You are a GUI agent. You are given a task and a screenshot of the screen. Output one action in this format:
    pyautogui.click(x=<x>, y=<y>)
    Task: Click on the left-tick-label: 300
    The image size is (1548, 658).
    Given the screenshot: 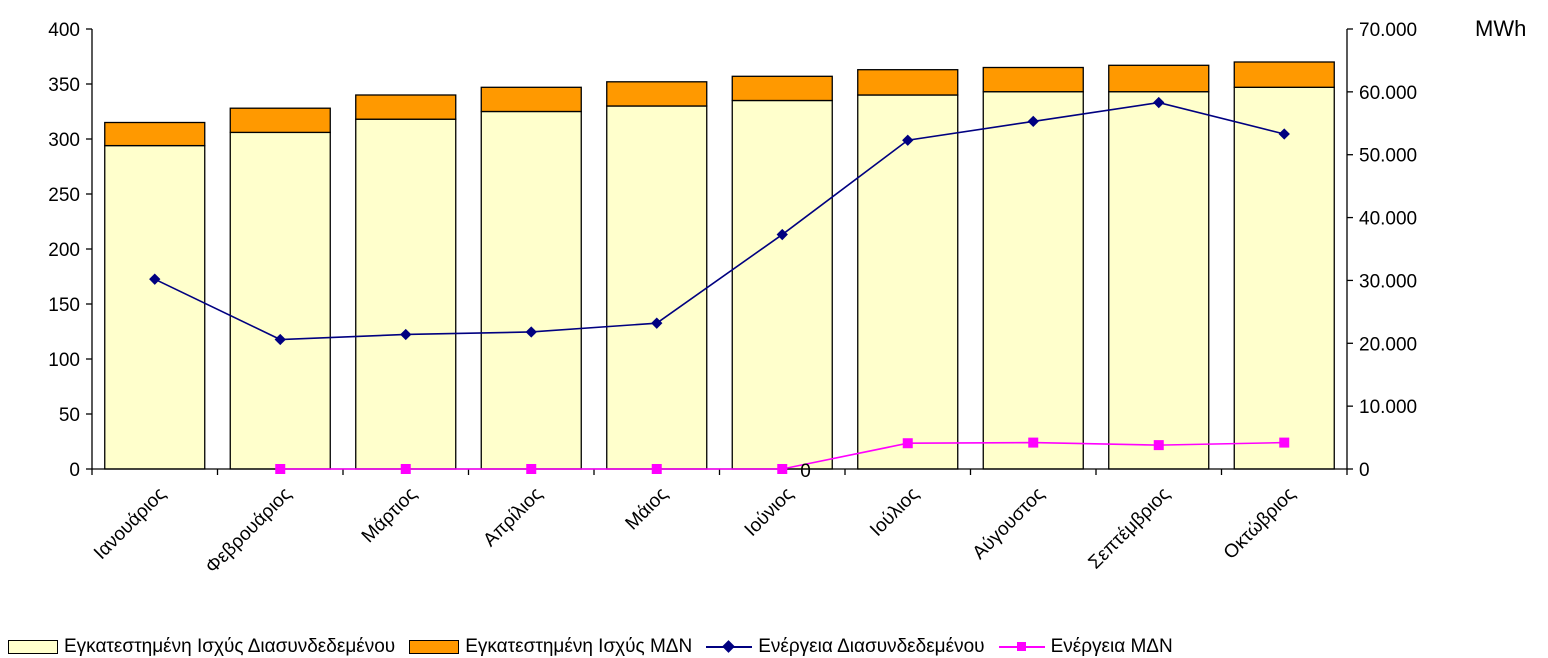 What is the action you would take?
    pyautogui.click(x=64, y=140)
    